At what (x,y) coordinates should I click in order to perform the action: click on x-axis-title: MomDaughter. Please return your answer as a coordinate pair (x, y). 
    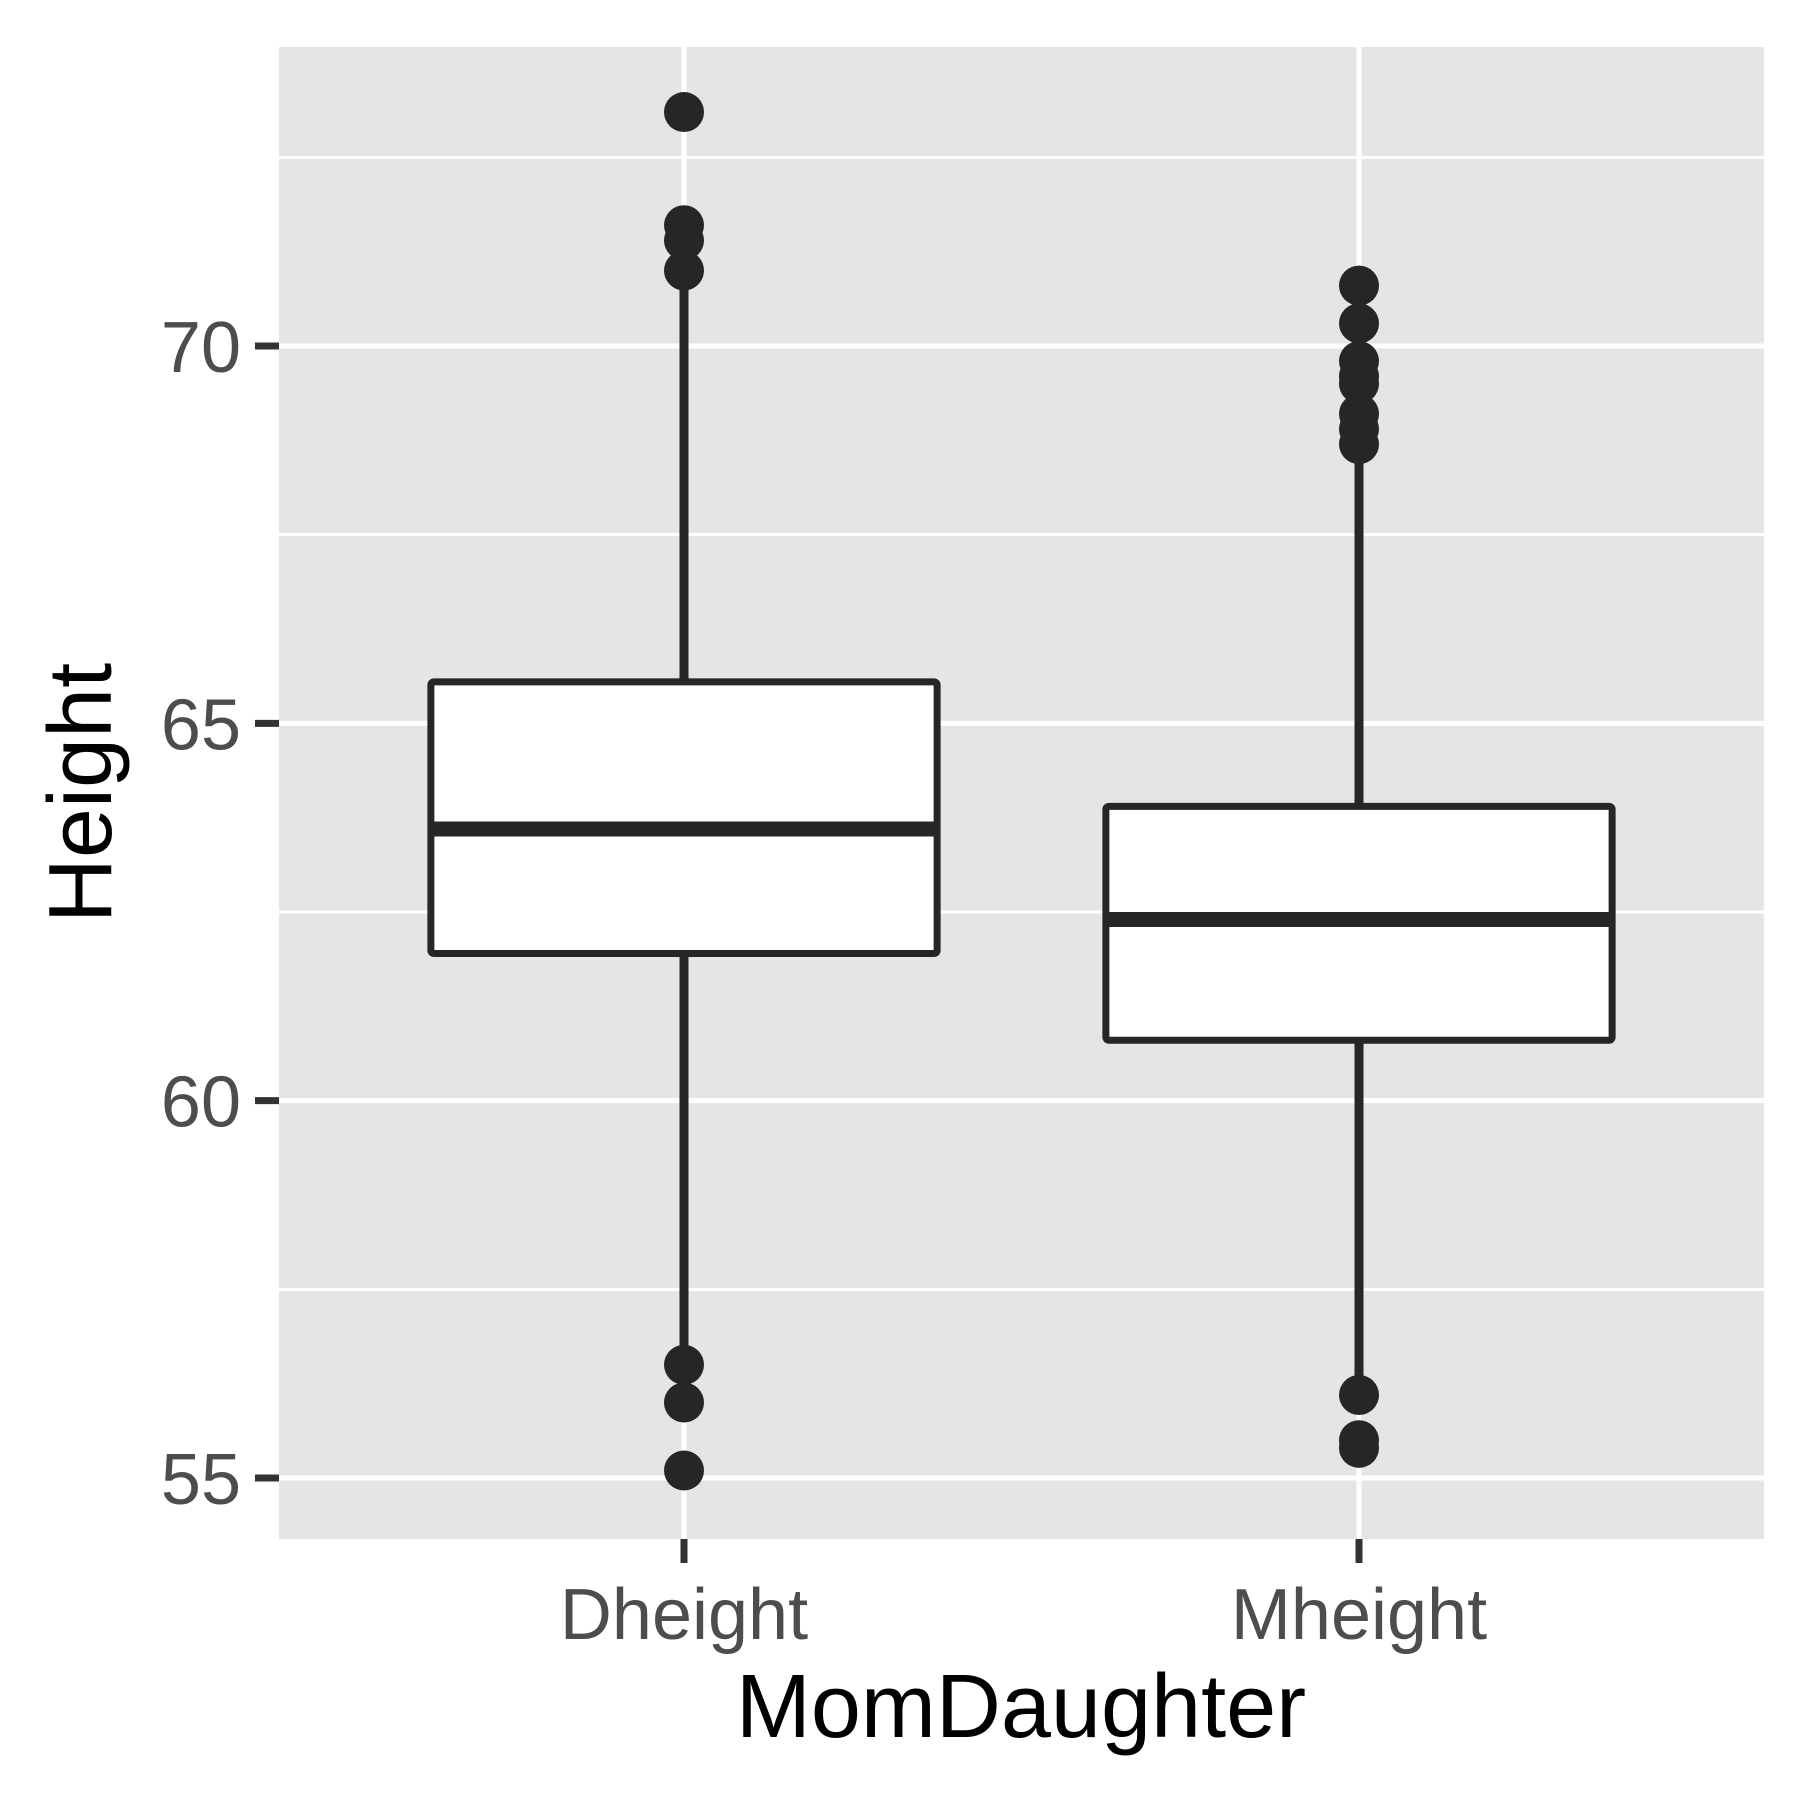
    Looking at the image, I should click on (1021, 1707).